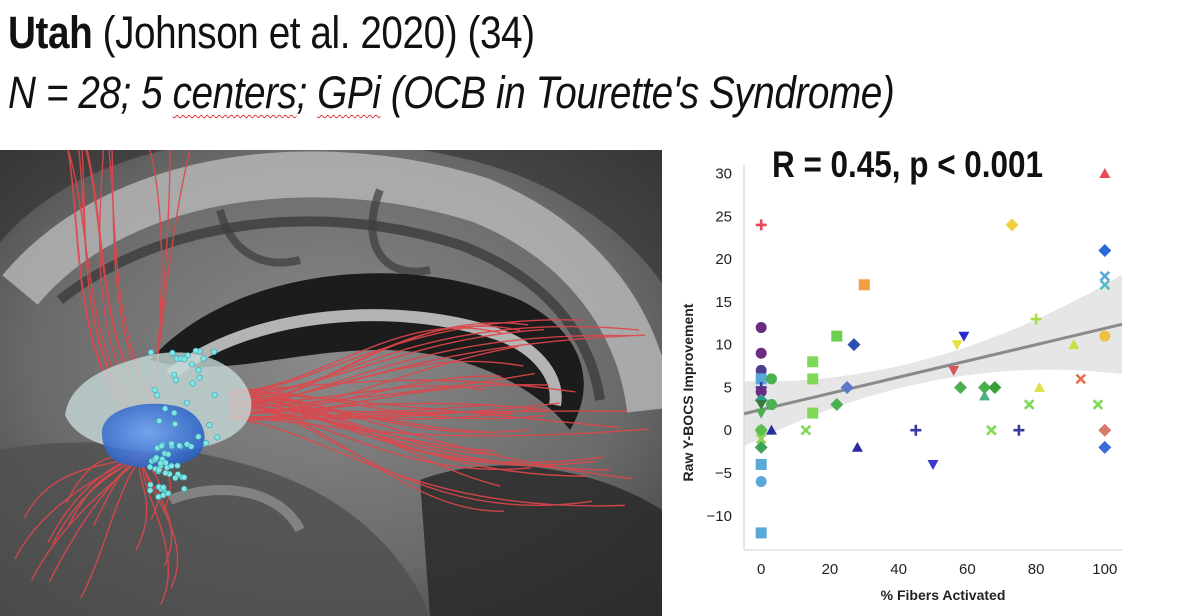  What do you see at coordinates (908, 164) in the screenshot?
I see `chart-title: R = 0.45, p < 0.001` at bounding box center [908, 164].